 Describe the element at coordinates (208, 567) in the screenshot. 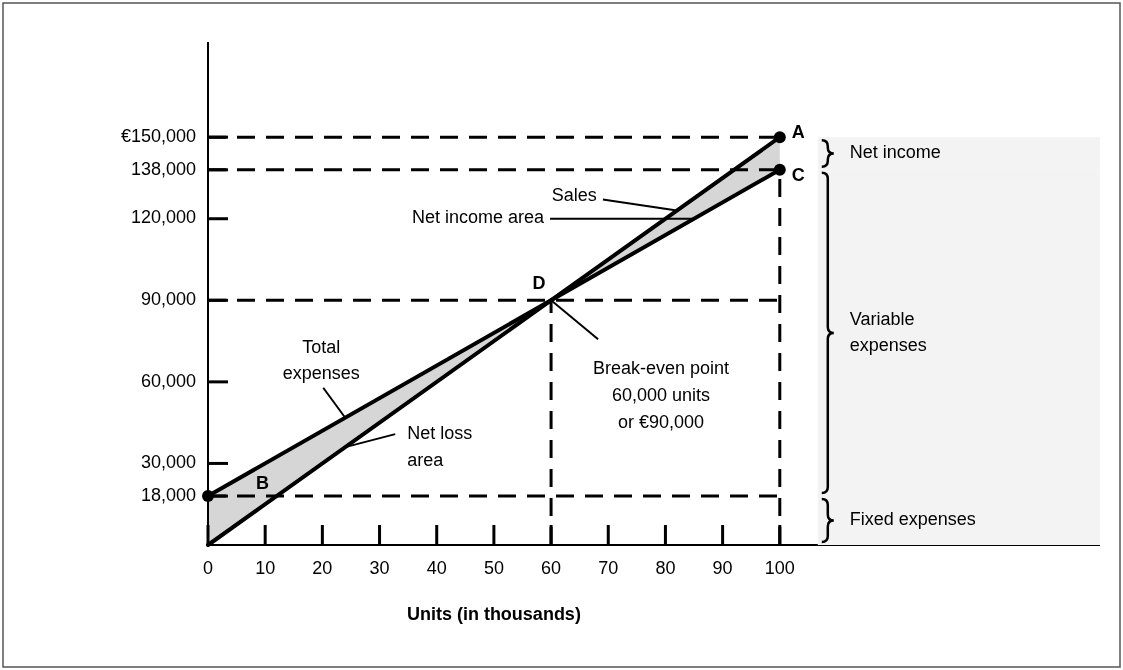

I see `x-tick-label: 0` at that location.